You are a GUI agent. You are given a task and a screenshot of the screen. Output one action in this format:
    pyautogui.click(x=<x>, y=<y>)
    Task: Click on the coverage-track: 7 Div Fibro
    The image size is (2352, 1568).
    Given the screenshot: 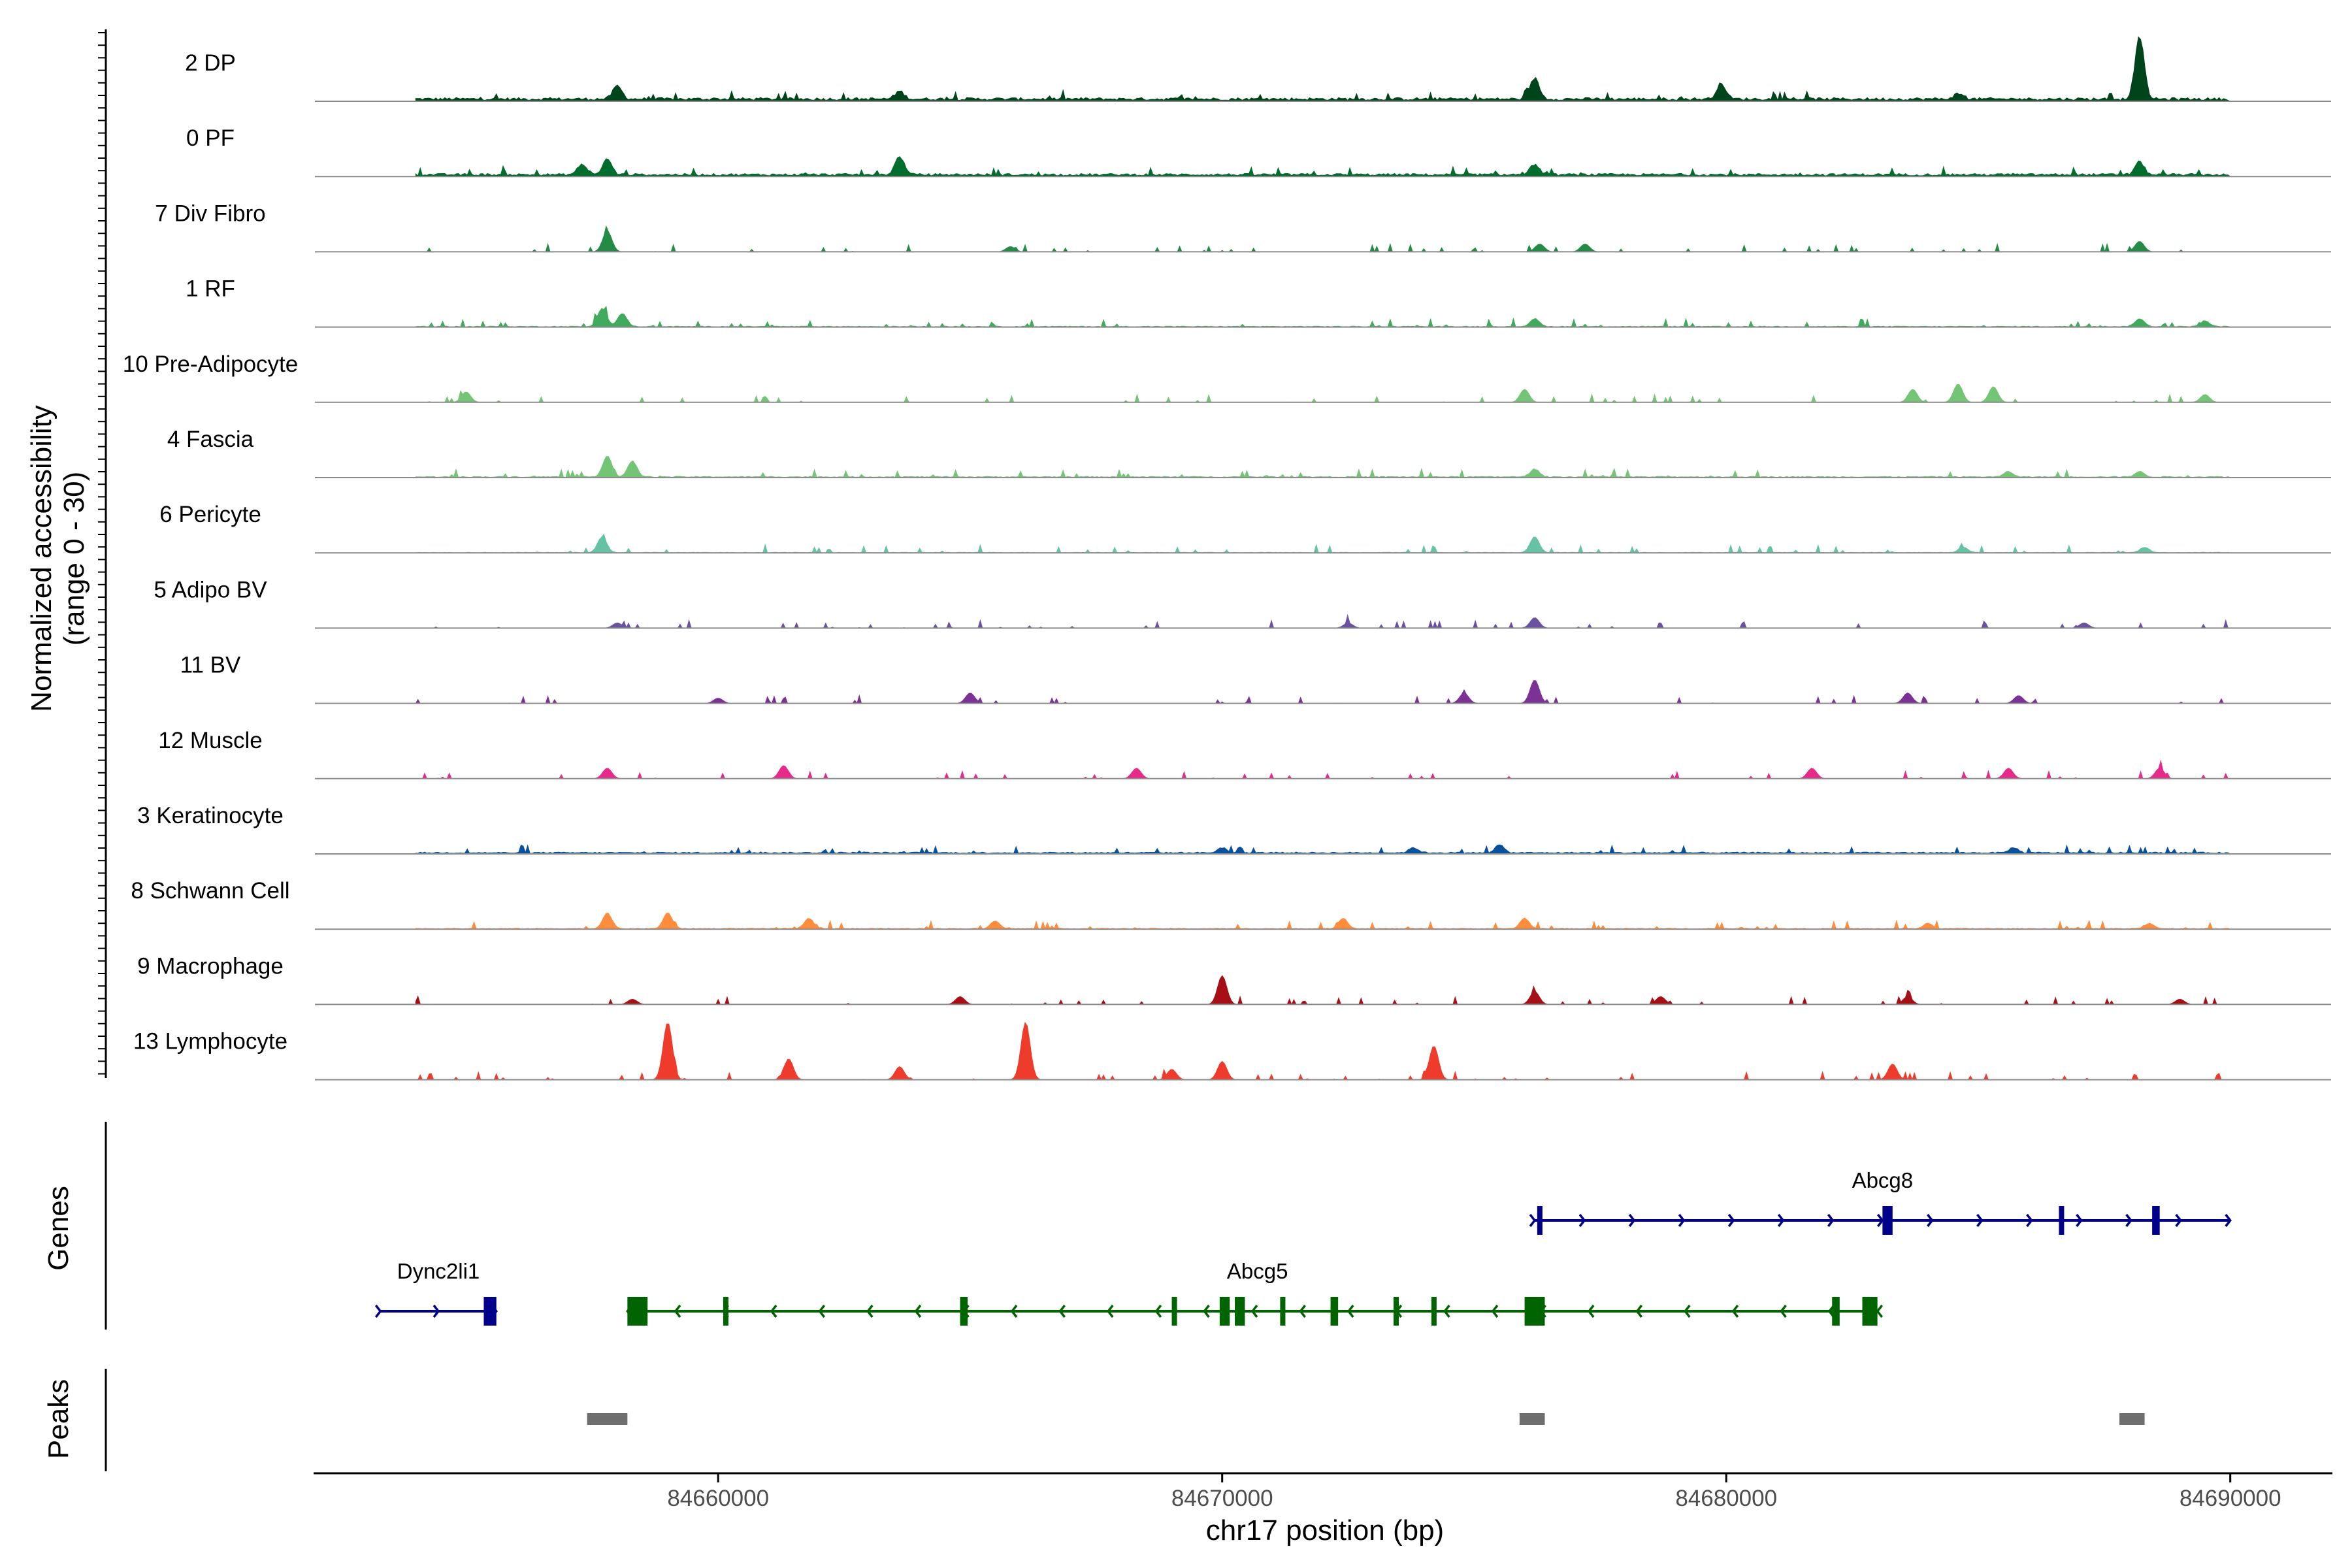 What is the action you would take?
    pyautogui.click(x=1243, y=227)
    